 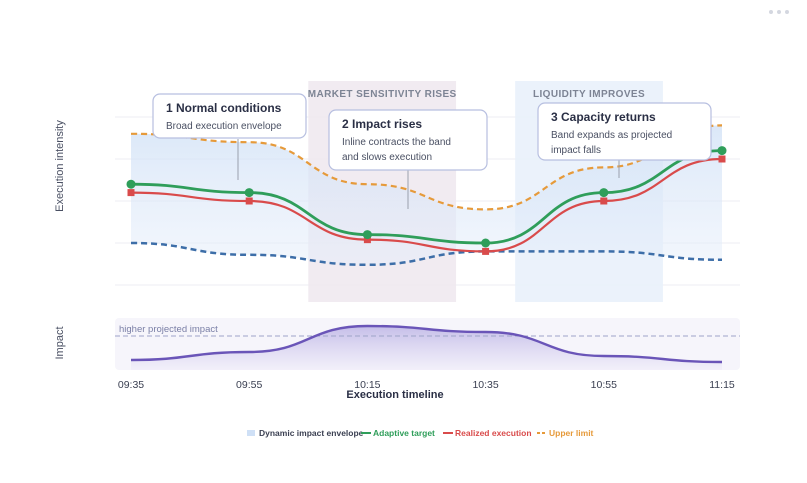 What do you see at coordinates (589, 94) in the screenshot?
I see `region-label: LIQUIDITY IMPROVES` at bounding box center [589, 94].